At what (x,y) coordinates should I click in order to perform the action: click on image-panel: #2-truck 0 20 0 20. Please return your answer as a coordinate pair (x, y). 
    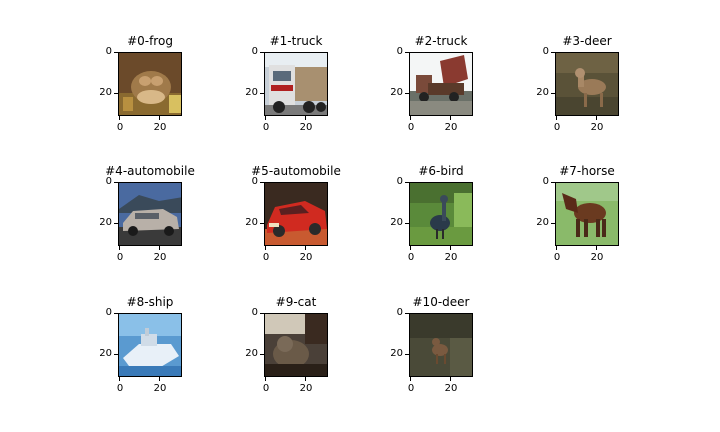
    Looking at the image, I should click on (441, 87).